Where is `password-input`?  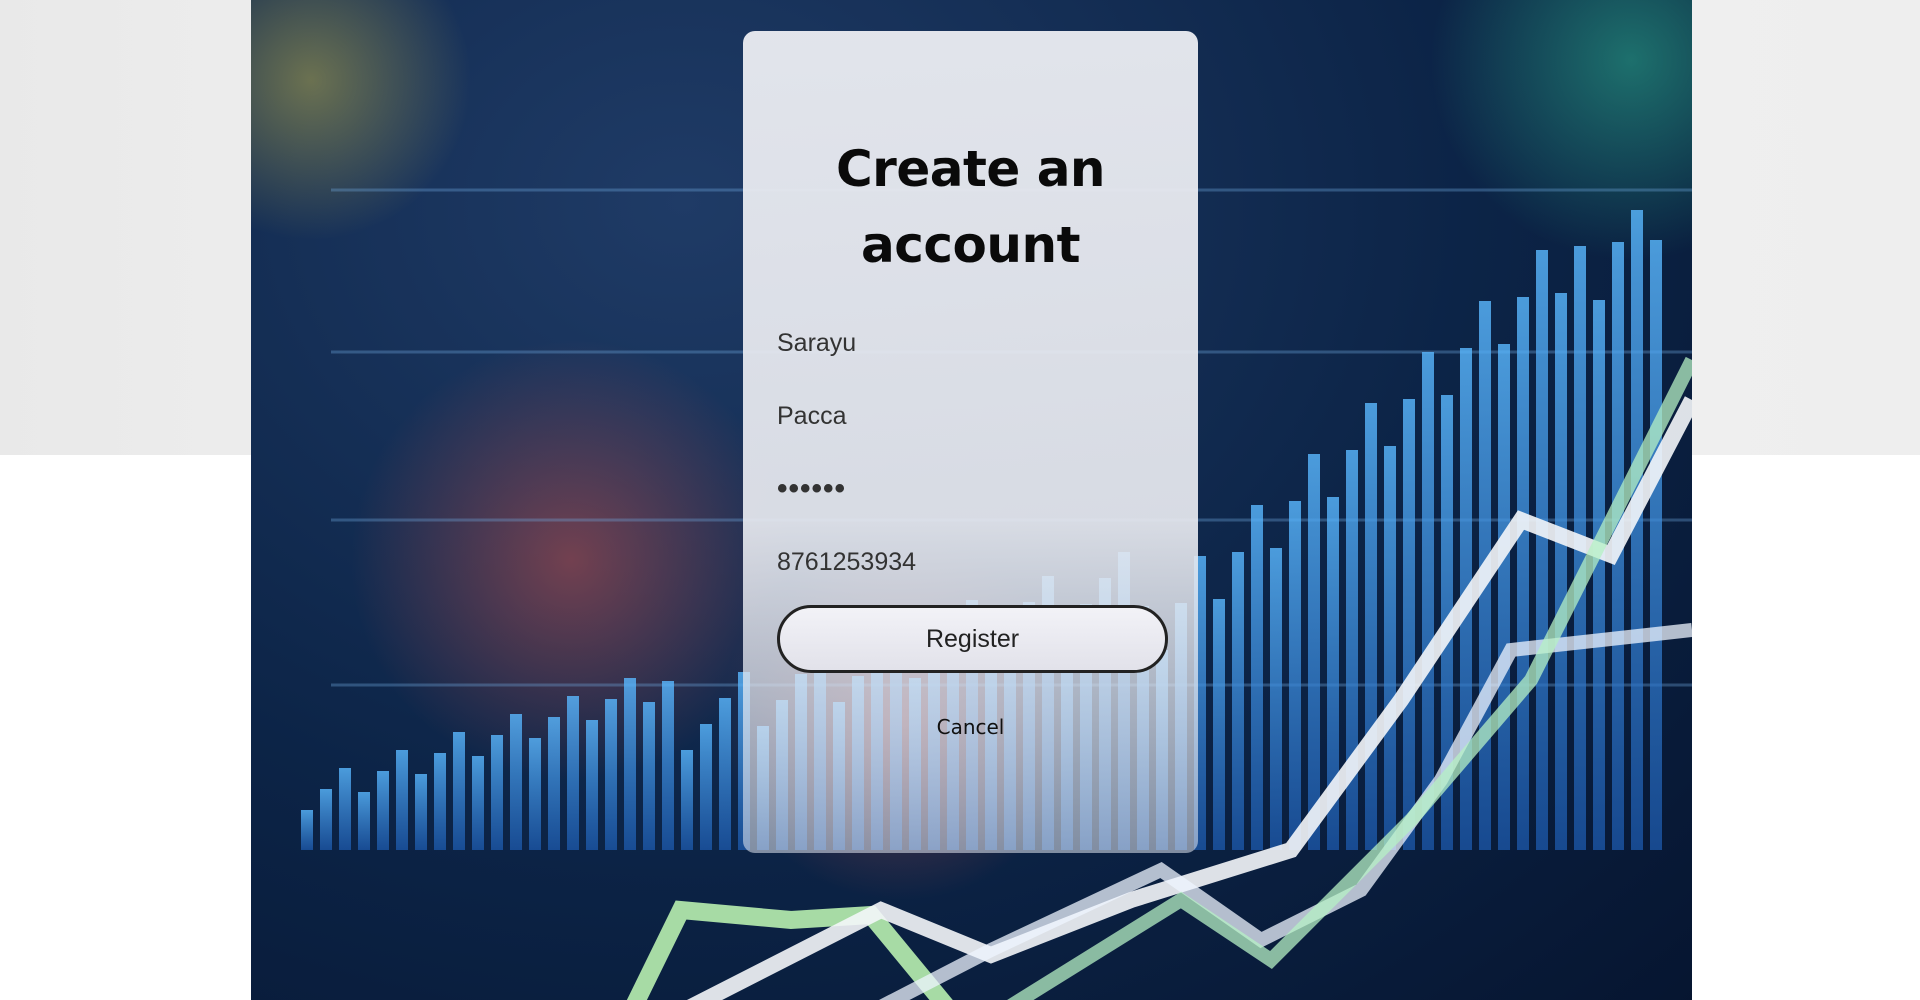 password-input is located at coordinates (970, 489).